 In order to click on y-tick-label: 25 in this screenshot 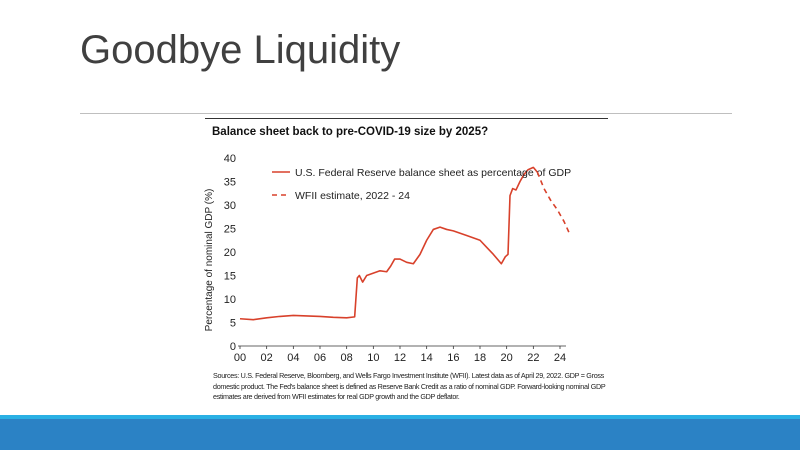, I will do `click(230, 230)`.